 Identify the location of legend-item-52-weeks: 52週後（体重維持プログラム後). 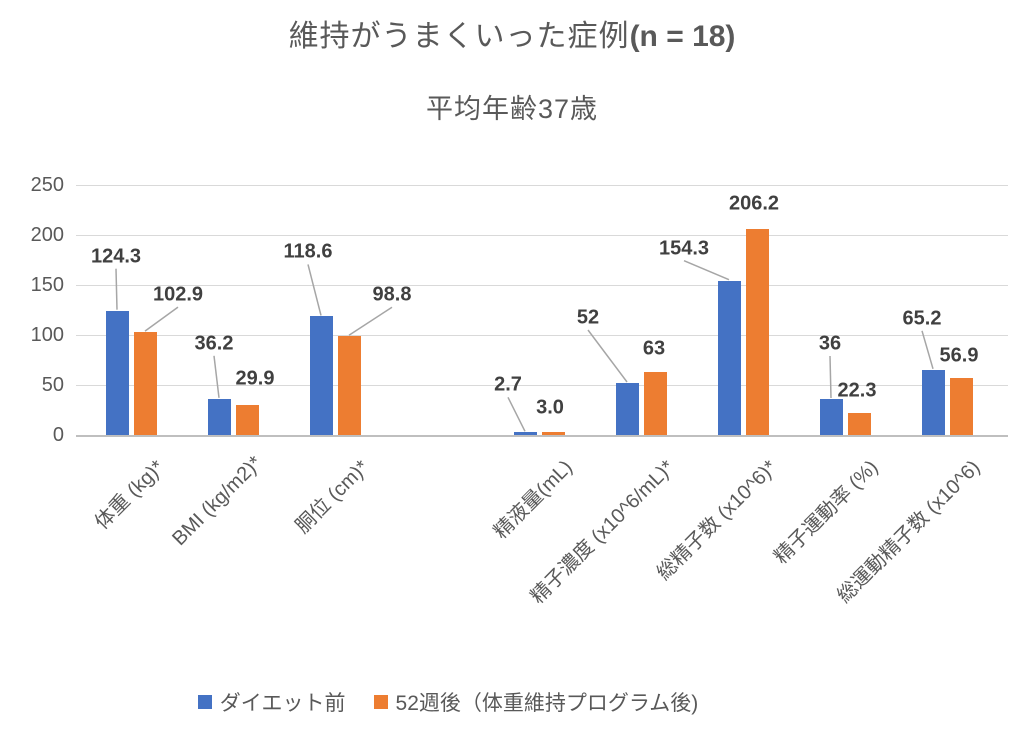
(536, 702).